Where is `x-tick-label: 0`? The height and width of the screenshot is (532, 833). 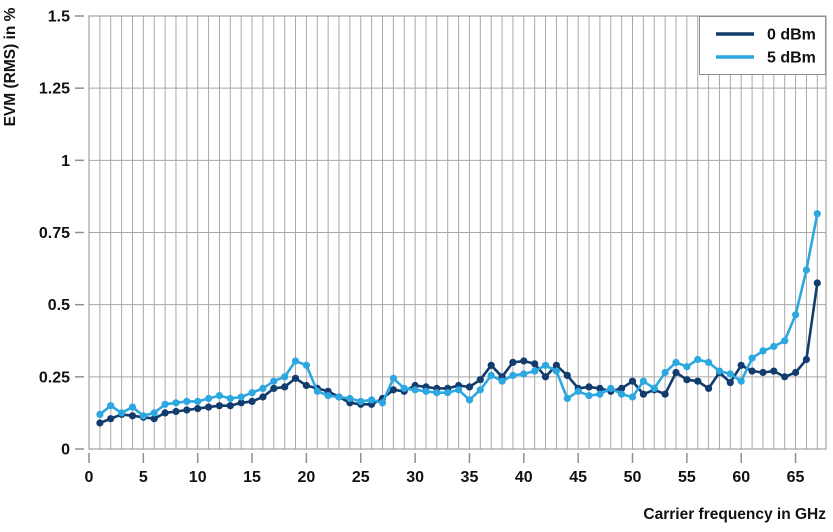
x-tick-label: 0 is located at coordinates (89, 477).